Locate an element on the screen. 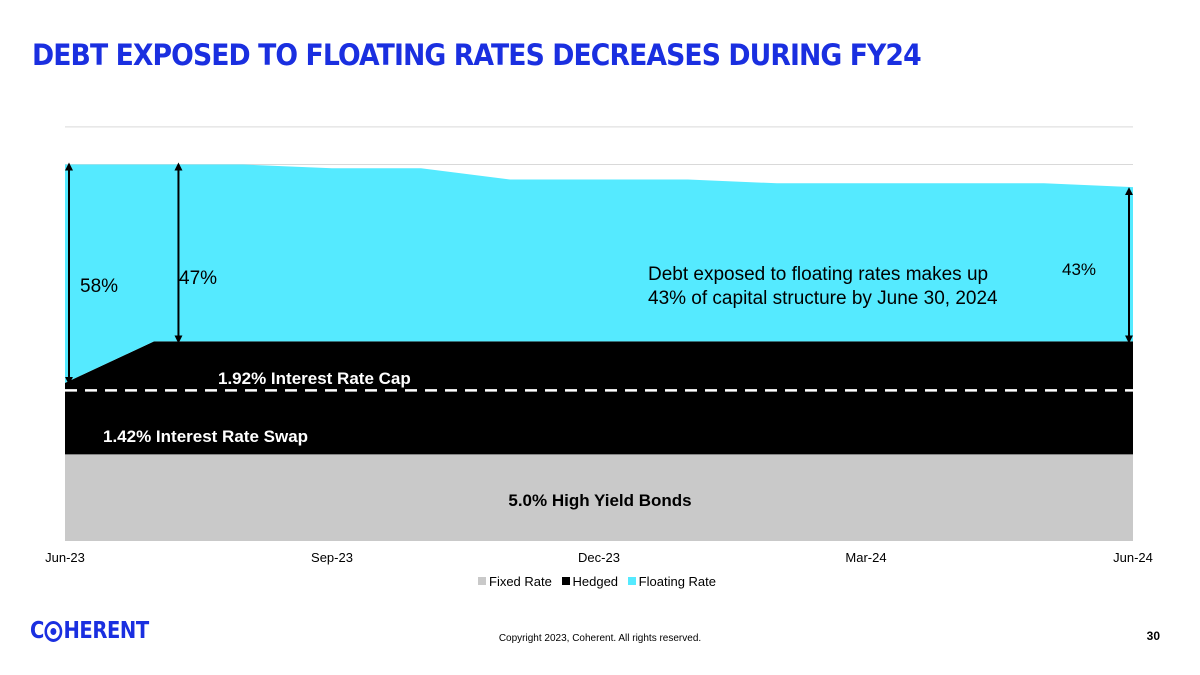 The image size is (1200, 675). legend-item-floating-rate: Floating Rate is located at coordinates (671, 581).